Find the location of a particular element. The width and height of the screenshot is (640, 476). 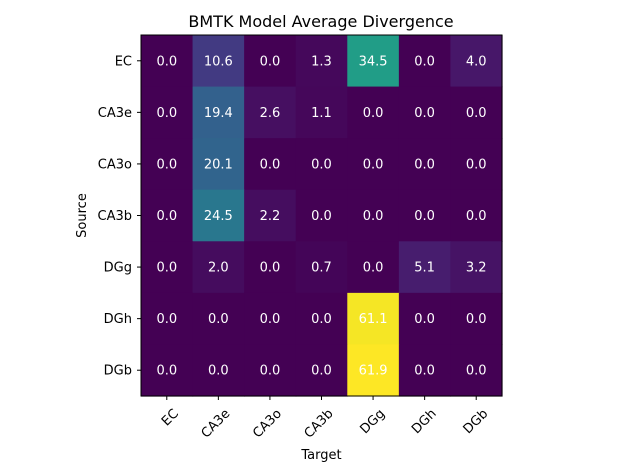

y-axis-ticks: EC CA3e CA3o CA3b DGg DGh DGb is located at coordinates (119, 216).